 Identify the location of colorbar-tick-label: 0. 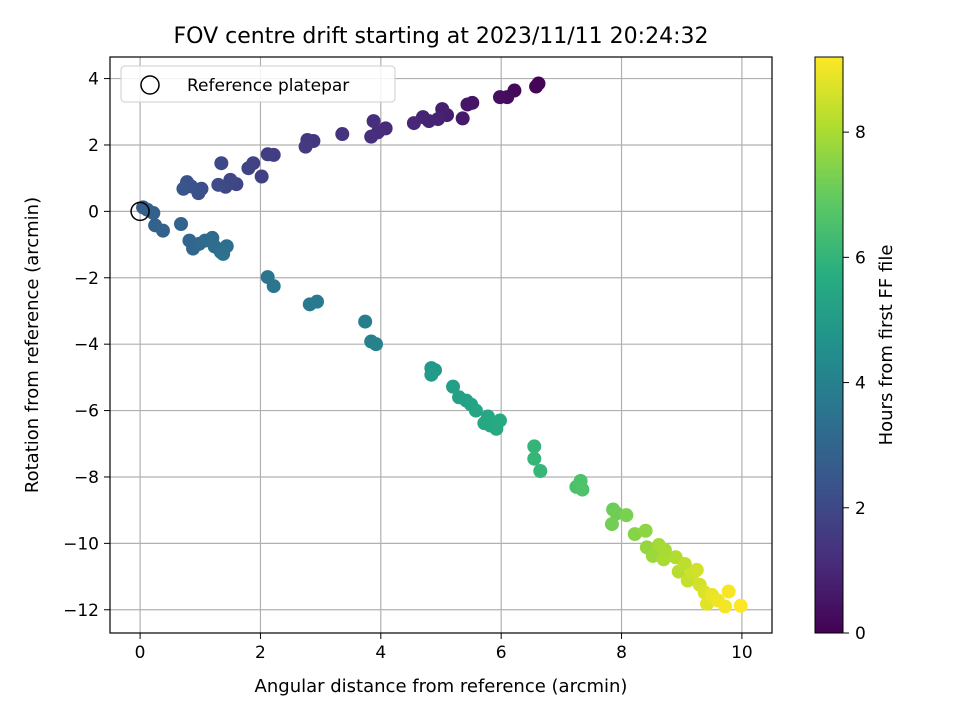
(860, 634).